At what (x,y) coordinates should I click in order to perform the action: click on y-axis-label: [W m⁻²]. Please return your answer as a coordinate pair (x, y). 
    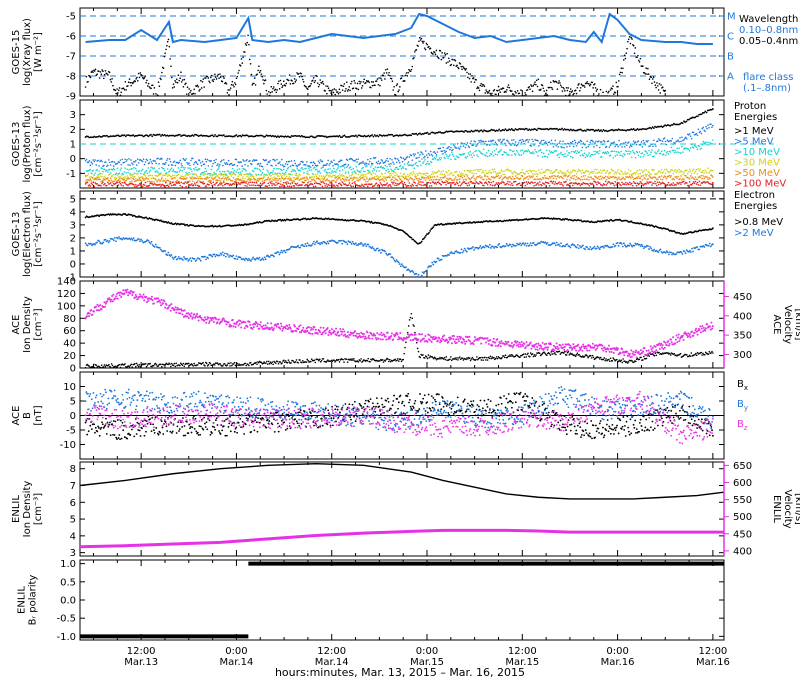
    Looking at the image, I should click on (38, 52).